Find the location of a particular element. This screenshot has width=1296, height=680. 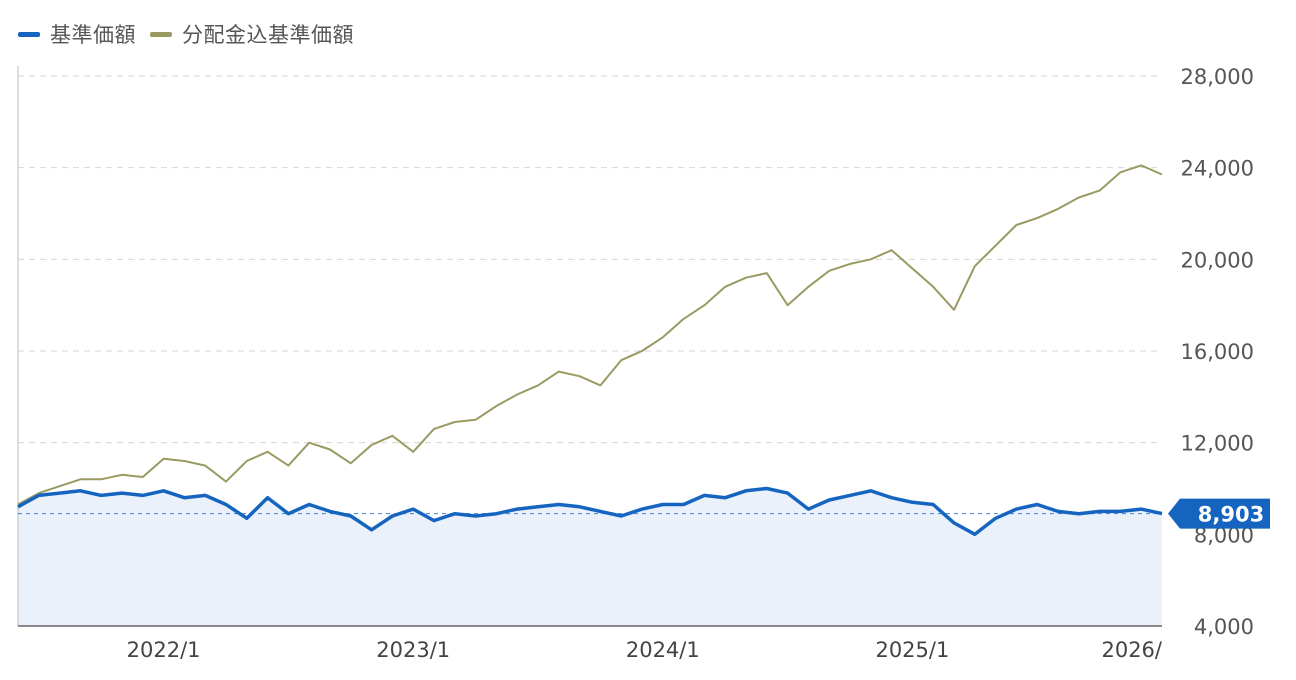

y-tick-label: 20,000 is located at coordinates (1217, 260).